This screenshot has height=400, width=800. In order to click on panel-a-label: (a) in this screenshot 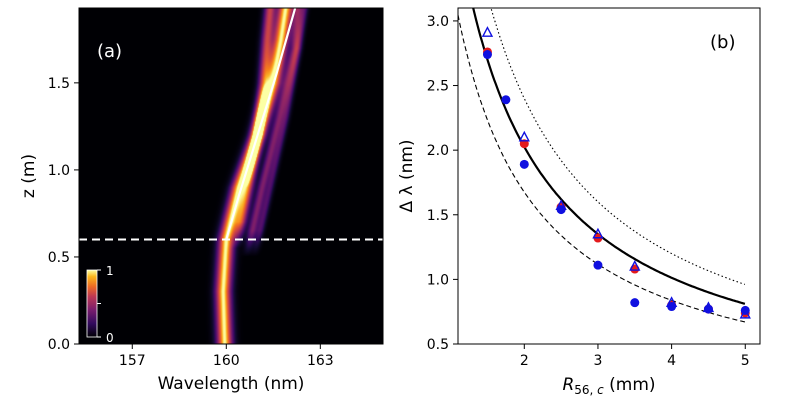, I will do `click(109, 51)`.